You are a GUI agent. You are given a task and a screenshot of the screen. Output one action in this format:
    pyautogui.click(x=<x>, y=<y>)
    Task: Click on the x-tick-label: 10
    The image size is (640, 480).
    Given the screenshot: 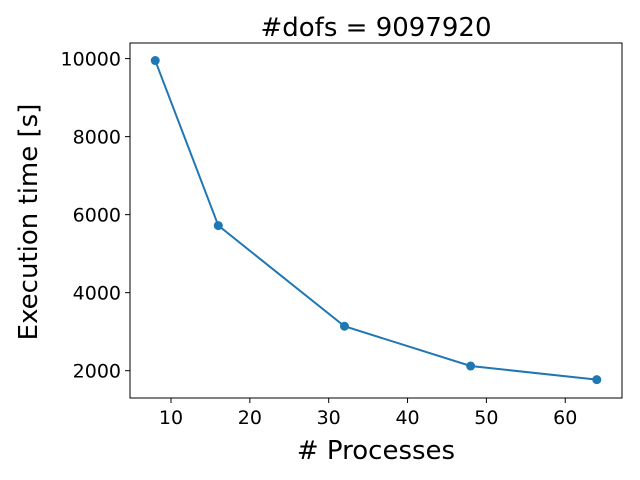 What is the action you would take?
    pyautogui.click(x=171, y=418)
    